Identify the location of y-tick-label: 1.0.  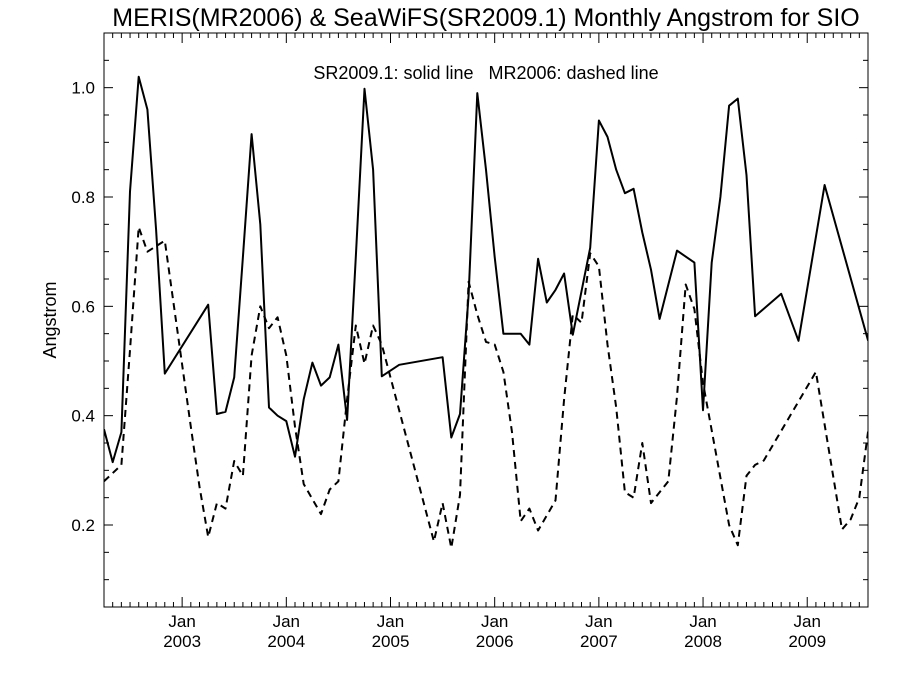
(83, 88).